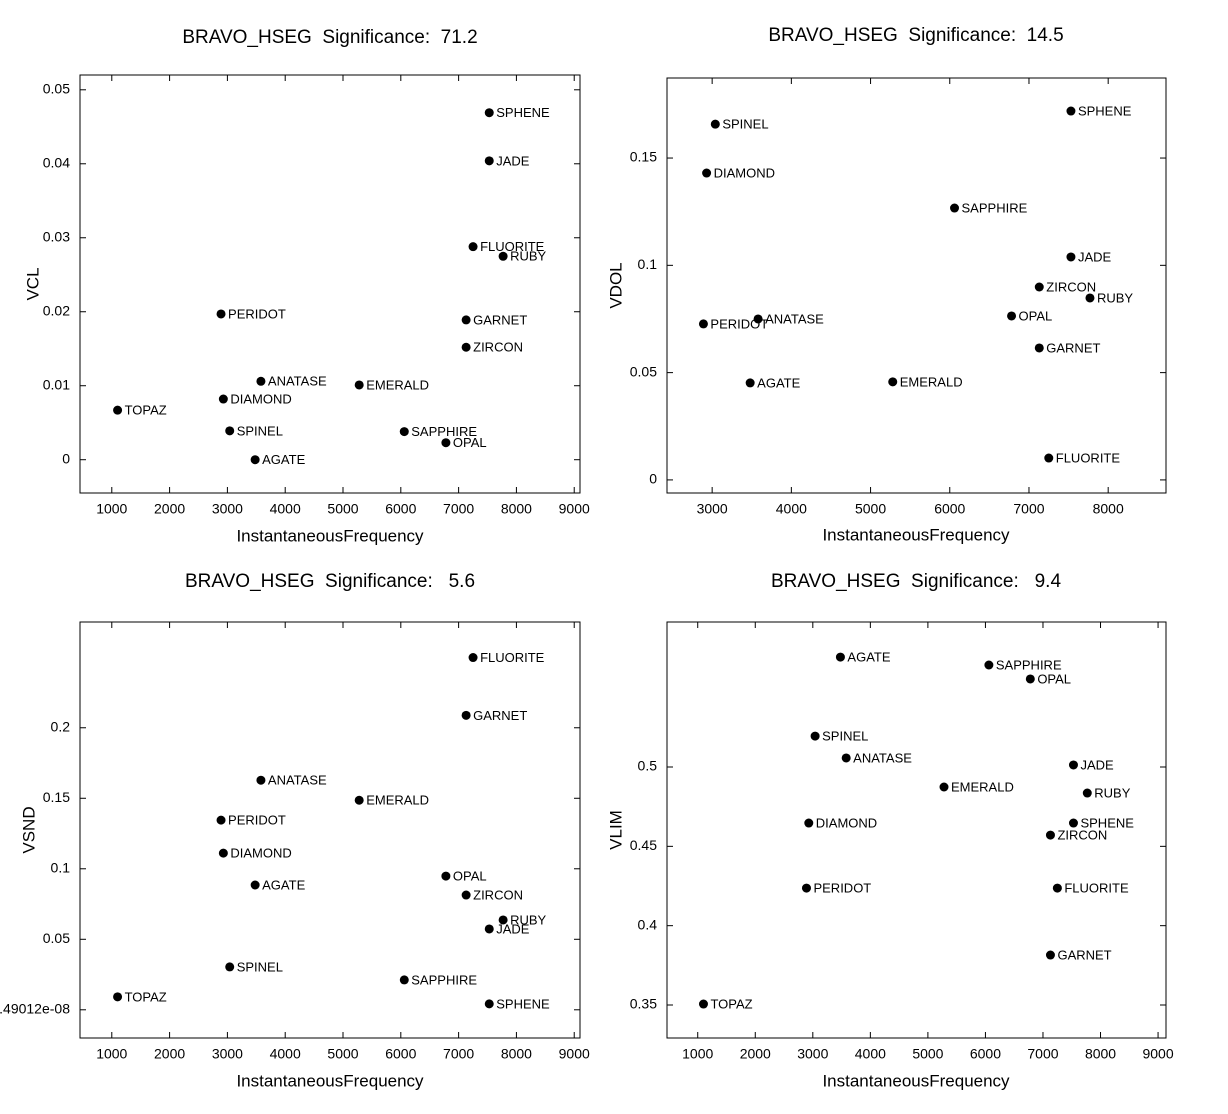 This screenshot has width=1228, height=1114. Describe the element at coordinates (330, 581) in the screenshot. I see `chart-title: BRAVO_HSEG Significance: 5.6` at that location.